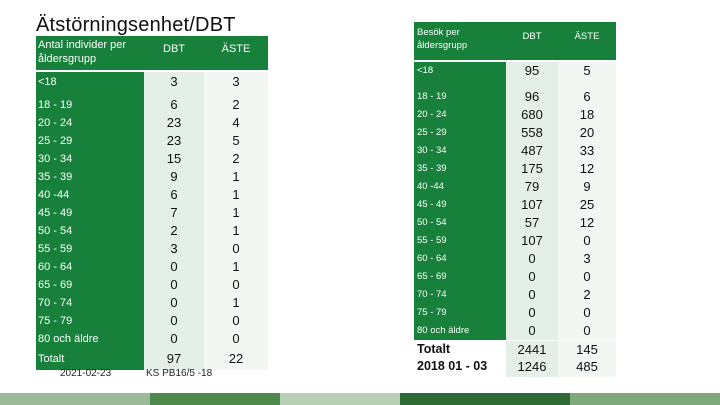  I want to click on age-group-label: 20 - 24, so click(90, 123).